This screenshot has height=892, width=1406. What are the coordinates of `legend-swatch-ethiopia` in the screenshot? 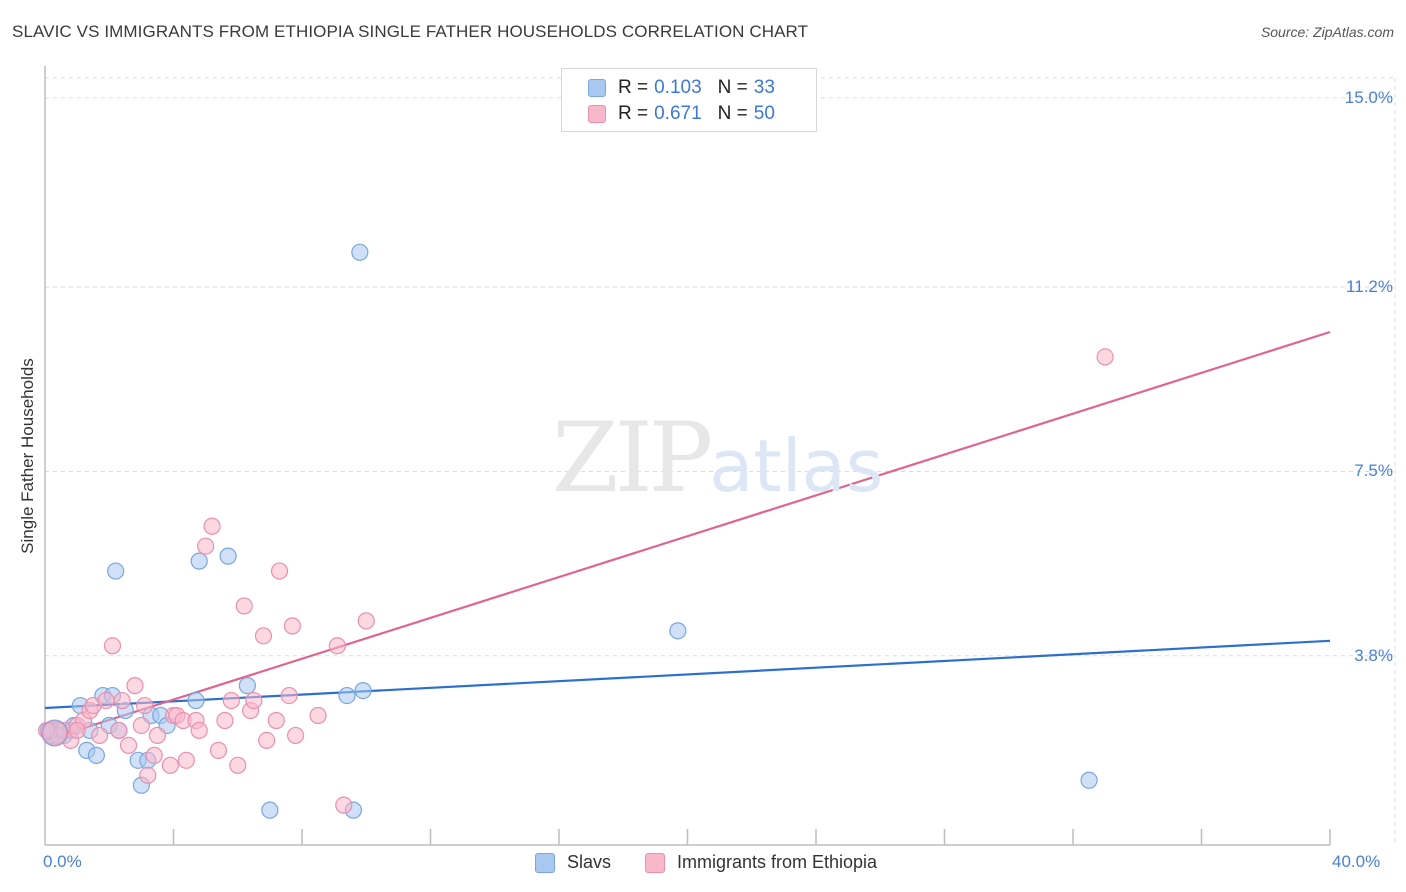 It's located at (597, 114).